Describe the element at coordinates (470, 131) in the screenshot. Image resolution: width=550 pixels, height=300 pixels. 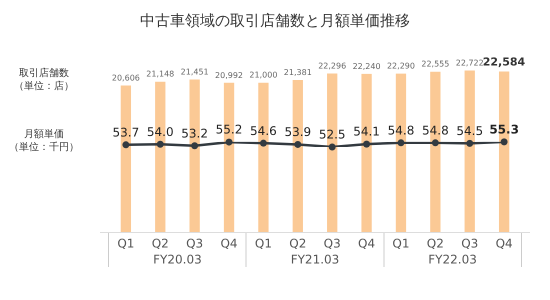
I see `data-label: 54.5` at that location.